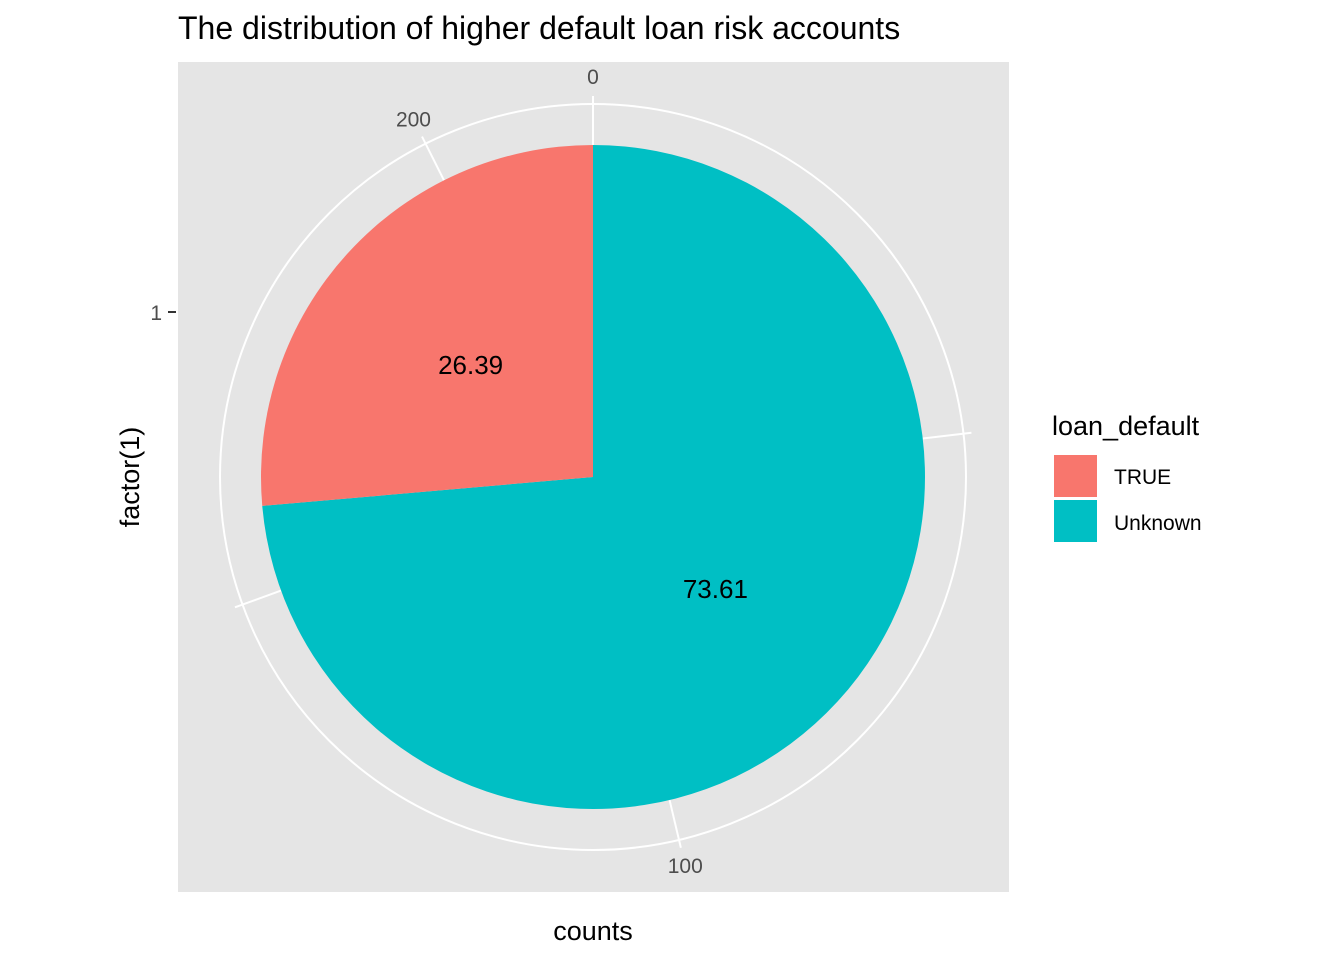 This screenshot has width=1344, height=960. What do you see at coordinates (130, 477) in the screenshot?
I see `y-axis-title: factor(1)` at bounding box center [130, 477].